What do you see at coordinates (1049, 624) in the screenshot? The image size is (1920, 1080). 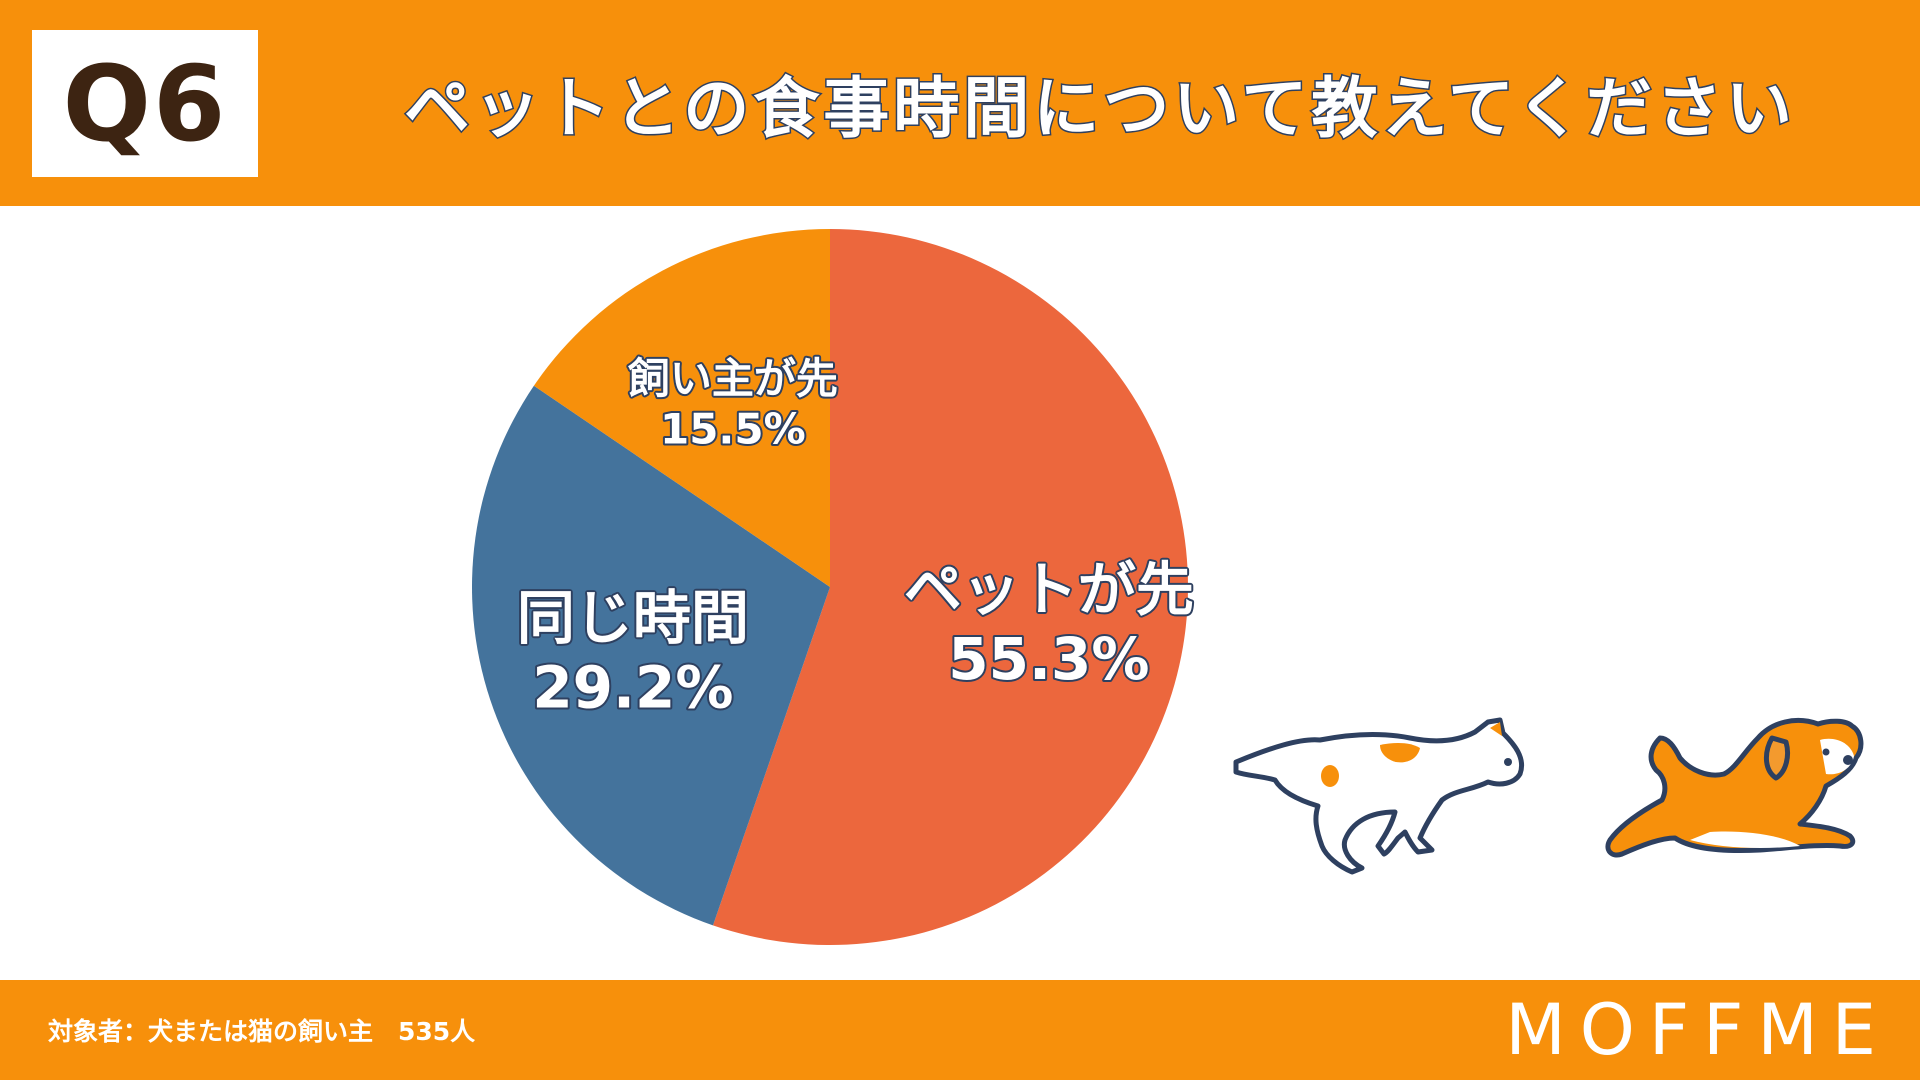 I see `pie-label-pet-first: ペットが先 55.3%` at bounding box center [1049, 624].